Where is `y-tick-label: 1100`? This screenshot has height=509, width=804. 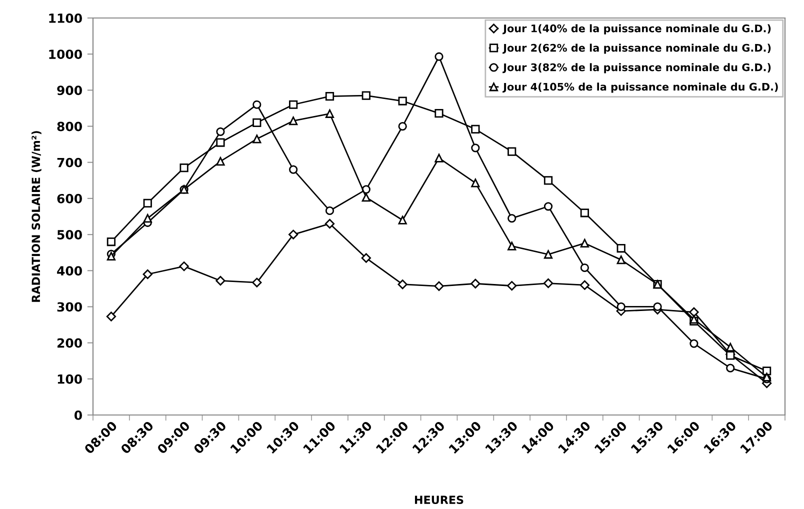
y-tick-label: 1100 is located at coordinates (65, 18).